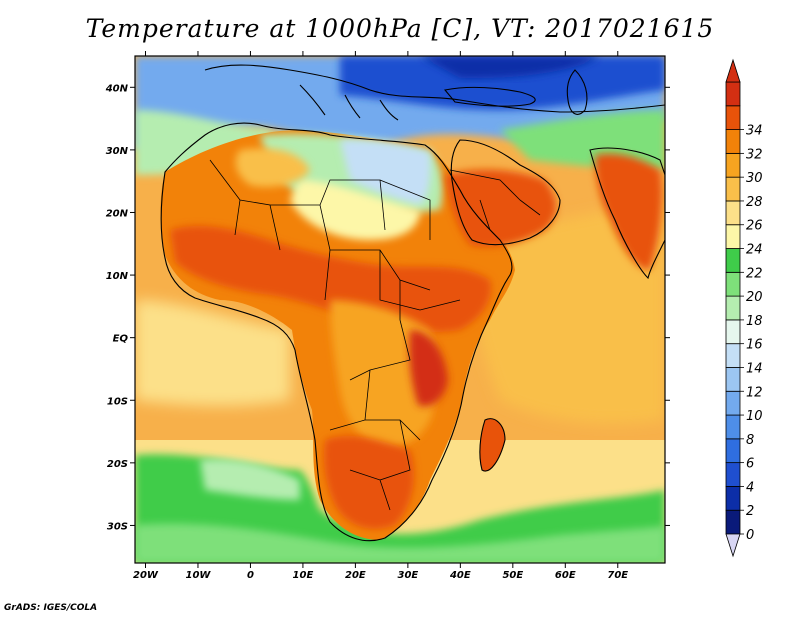  I want to click on colorbar-label: 14, so click(754, 368).